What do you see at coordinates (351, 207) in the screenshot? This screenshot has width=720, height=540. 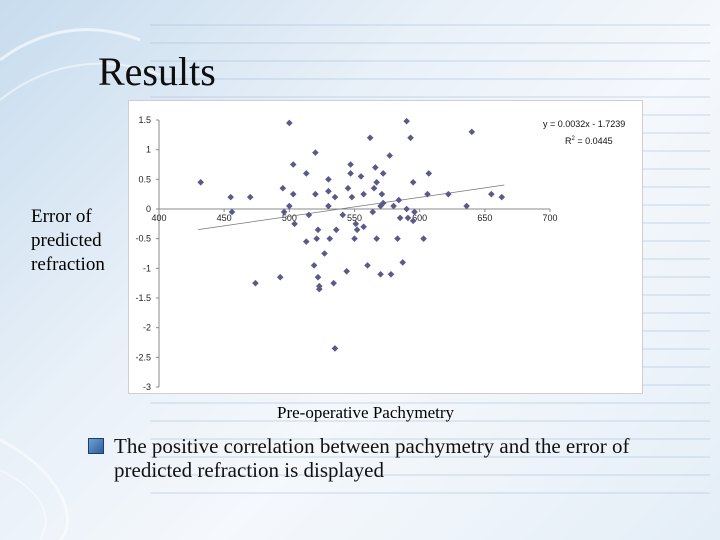 I see `trendline` at bounding box center [351, 207].